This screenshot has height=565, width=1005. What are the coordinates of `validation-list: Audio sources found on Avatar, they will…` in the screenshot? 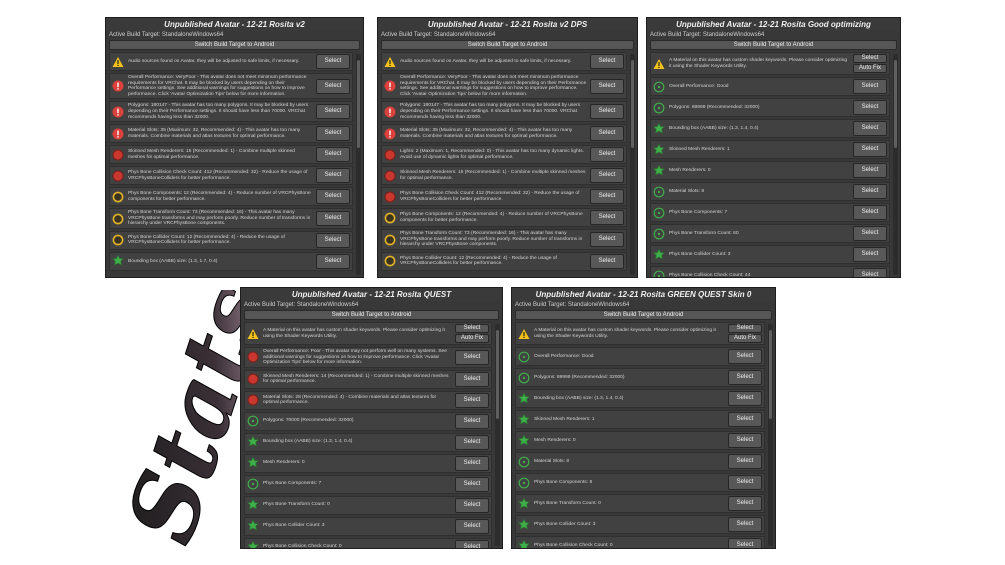 It's located at (231, 164).